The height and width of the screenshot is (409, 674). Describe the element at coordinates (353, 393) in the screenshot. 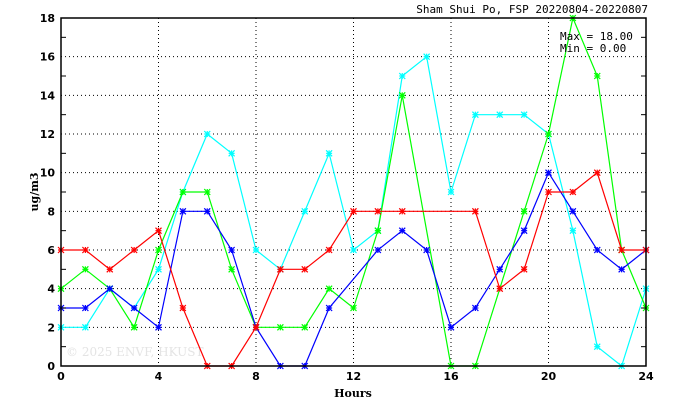

I see `x-axis-label: Hours` at that location.